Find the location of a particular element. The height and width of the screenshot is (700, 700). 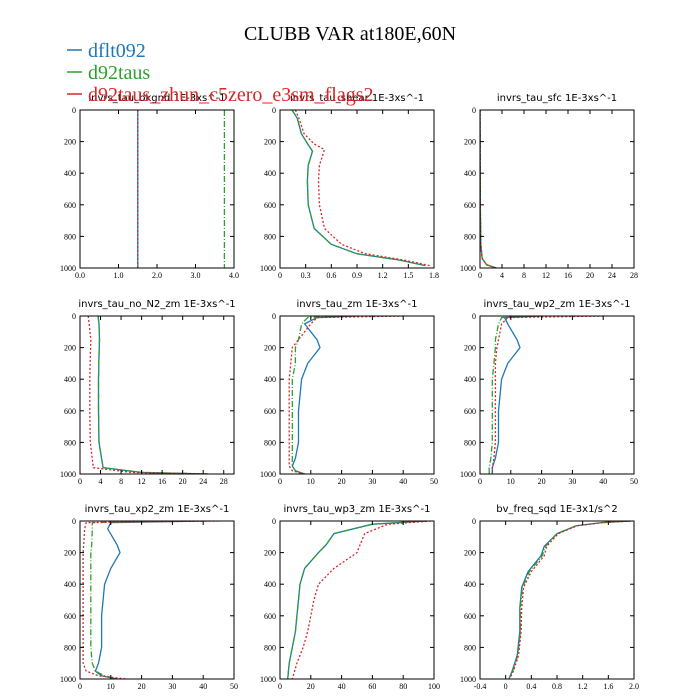

x-tick-label: 1.0 is located at coordinates (119, 275).